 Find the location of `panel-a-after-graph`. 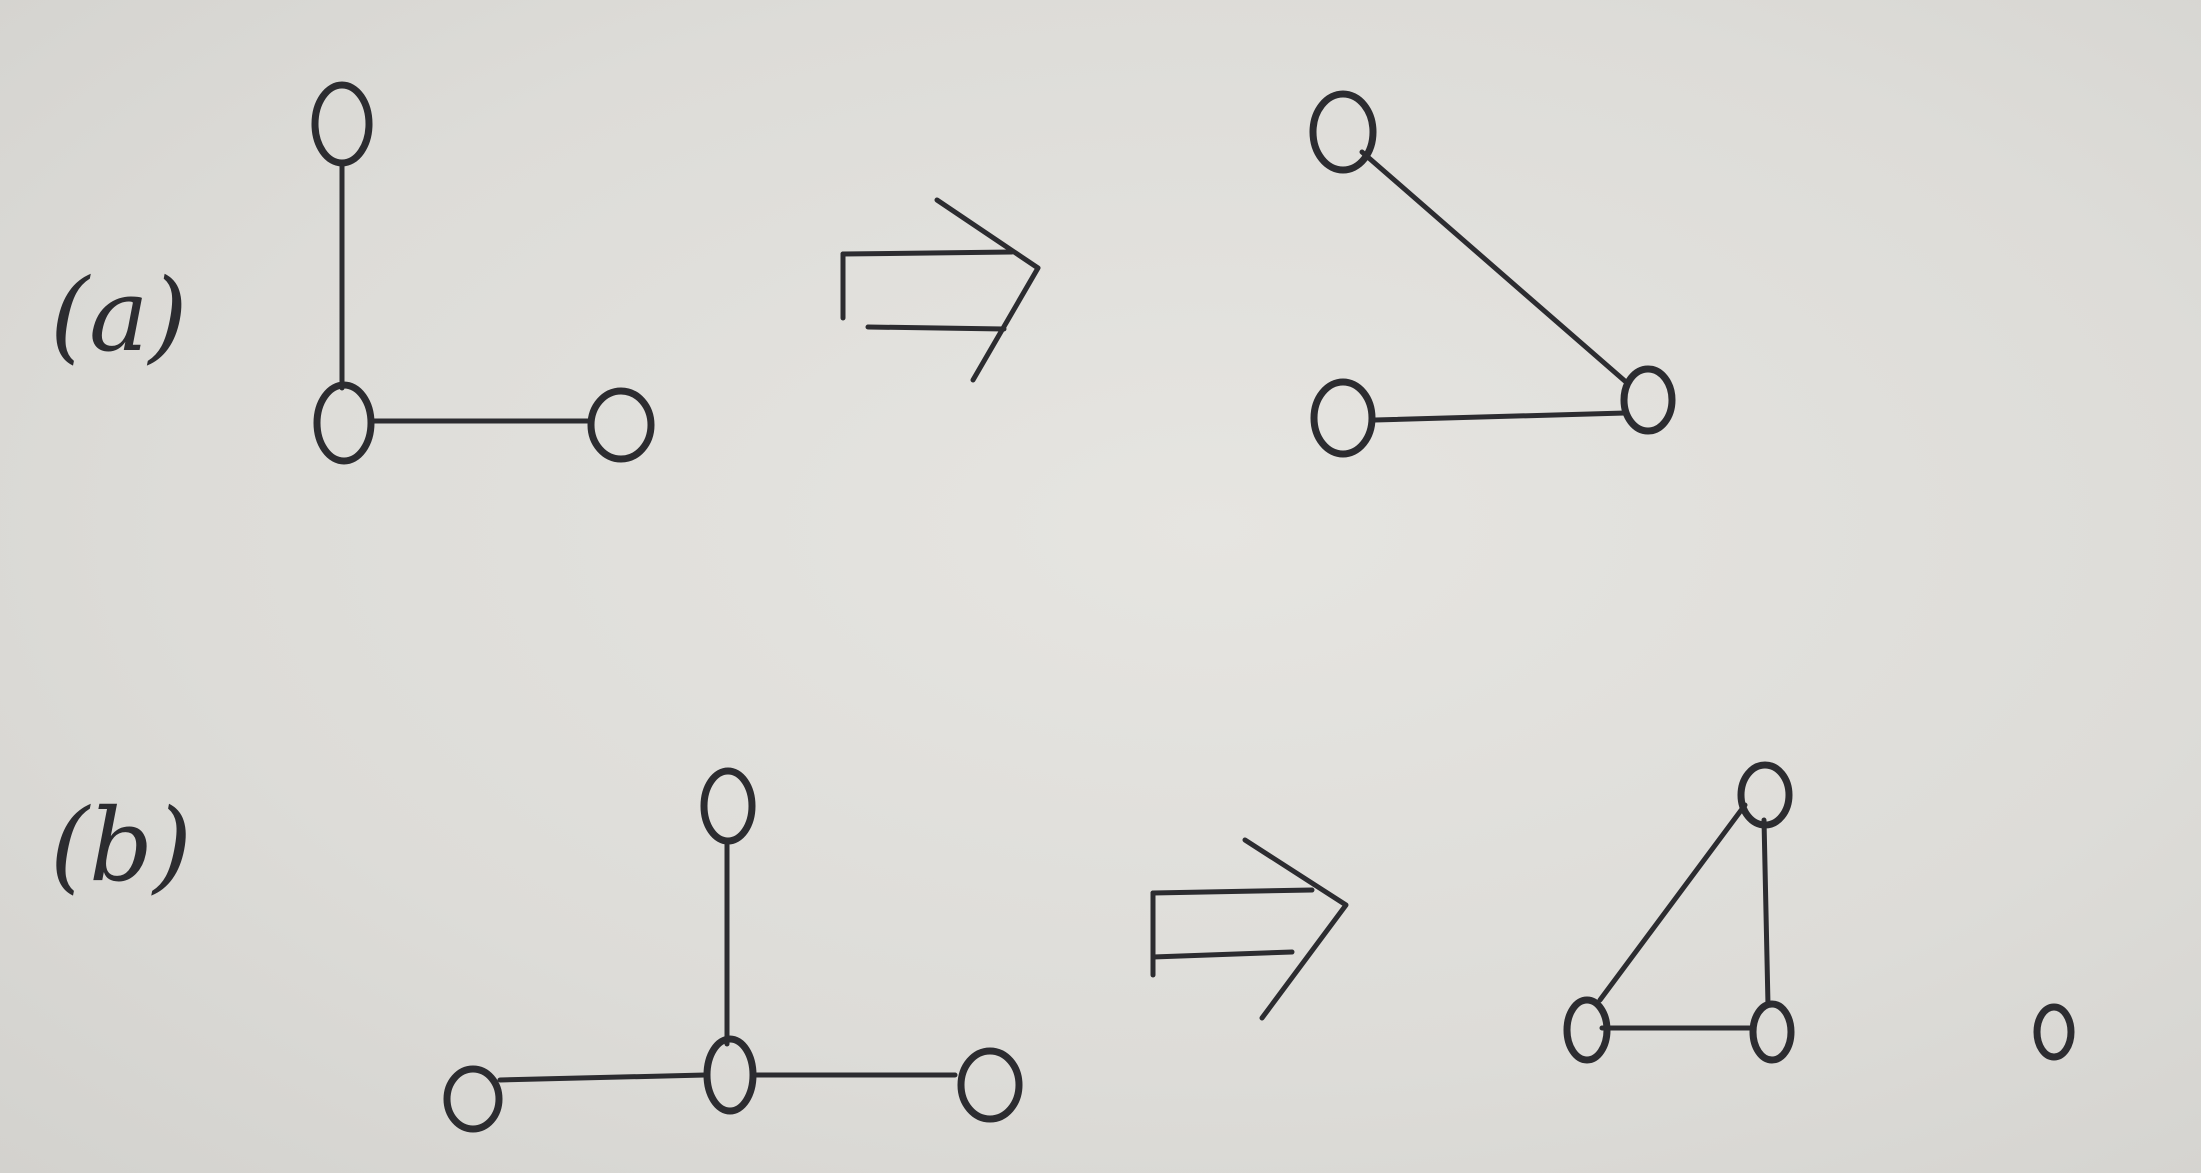

panel-a-after-graph is located at coordinates (1492, 274).